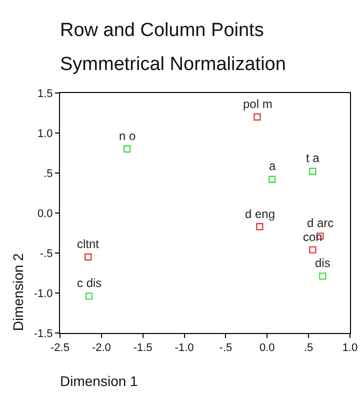 The width and height of the screenshot is (364, 398). What do you see at coordinates (60, 348) in the screenshot?
I see `x-tick-label: -2.5` at bounding box center [60, 348].